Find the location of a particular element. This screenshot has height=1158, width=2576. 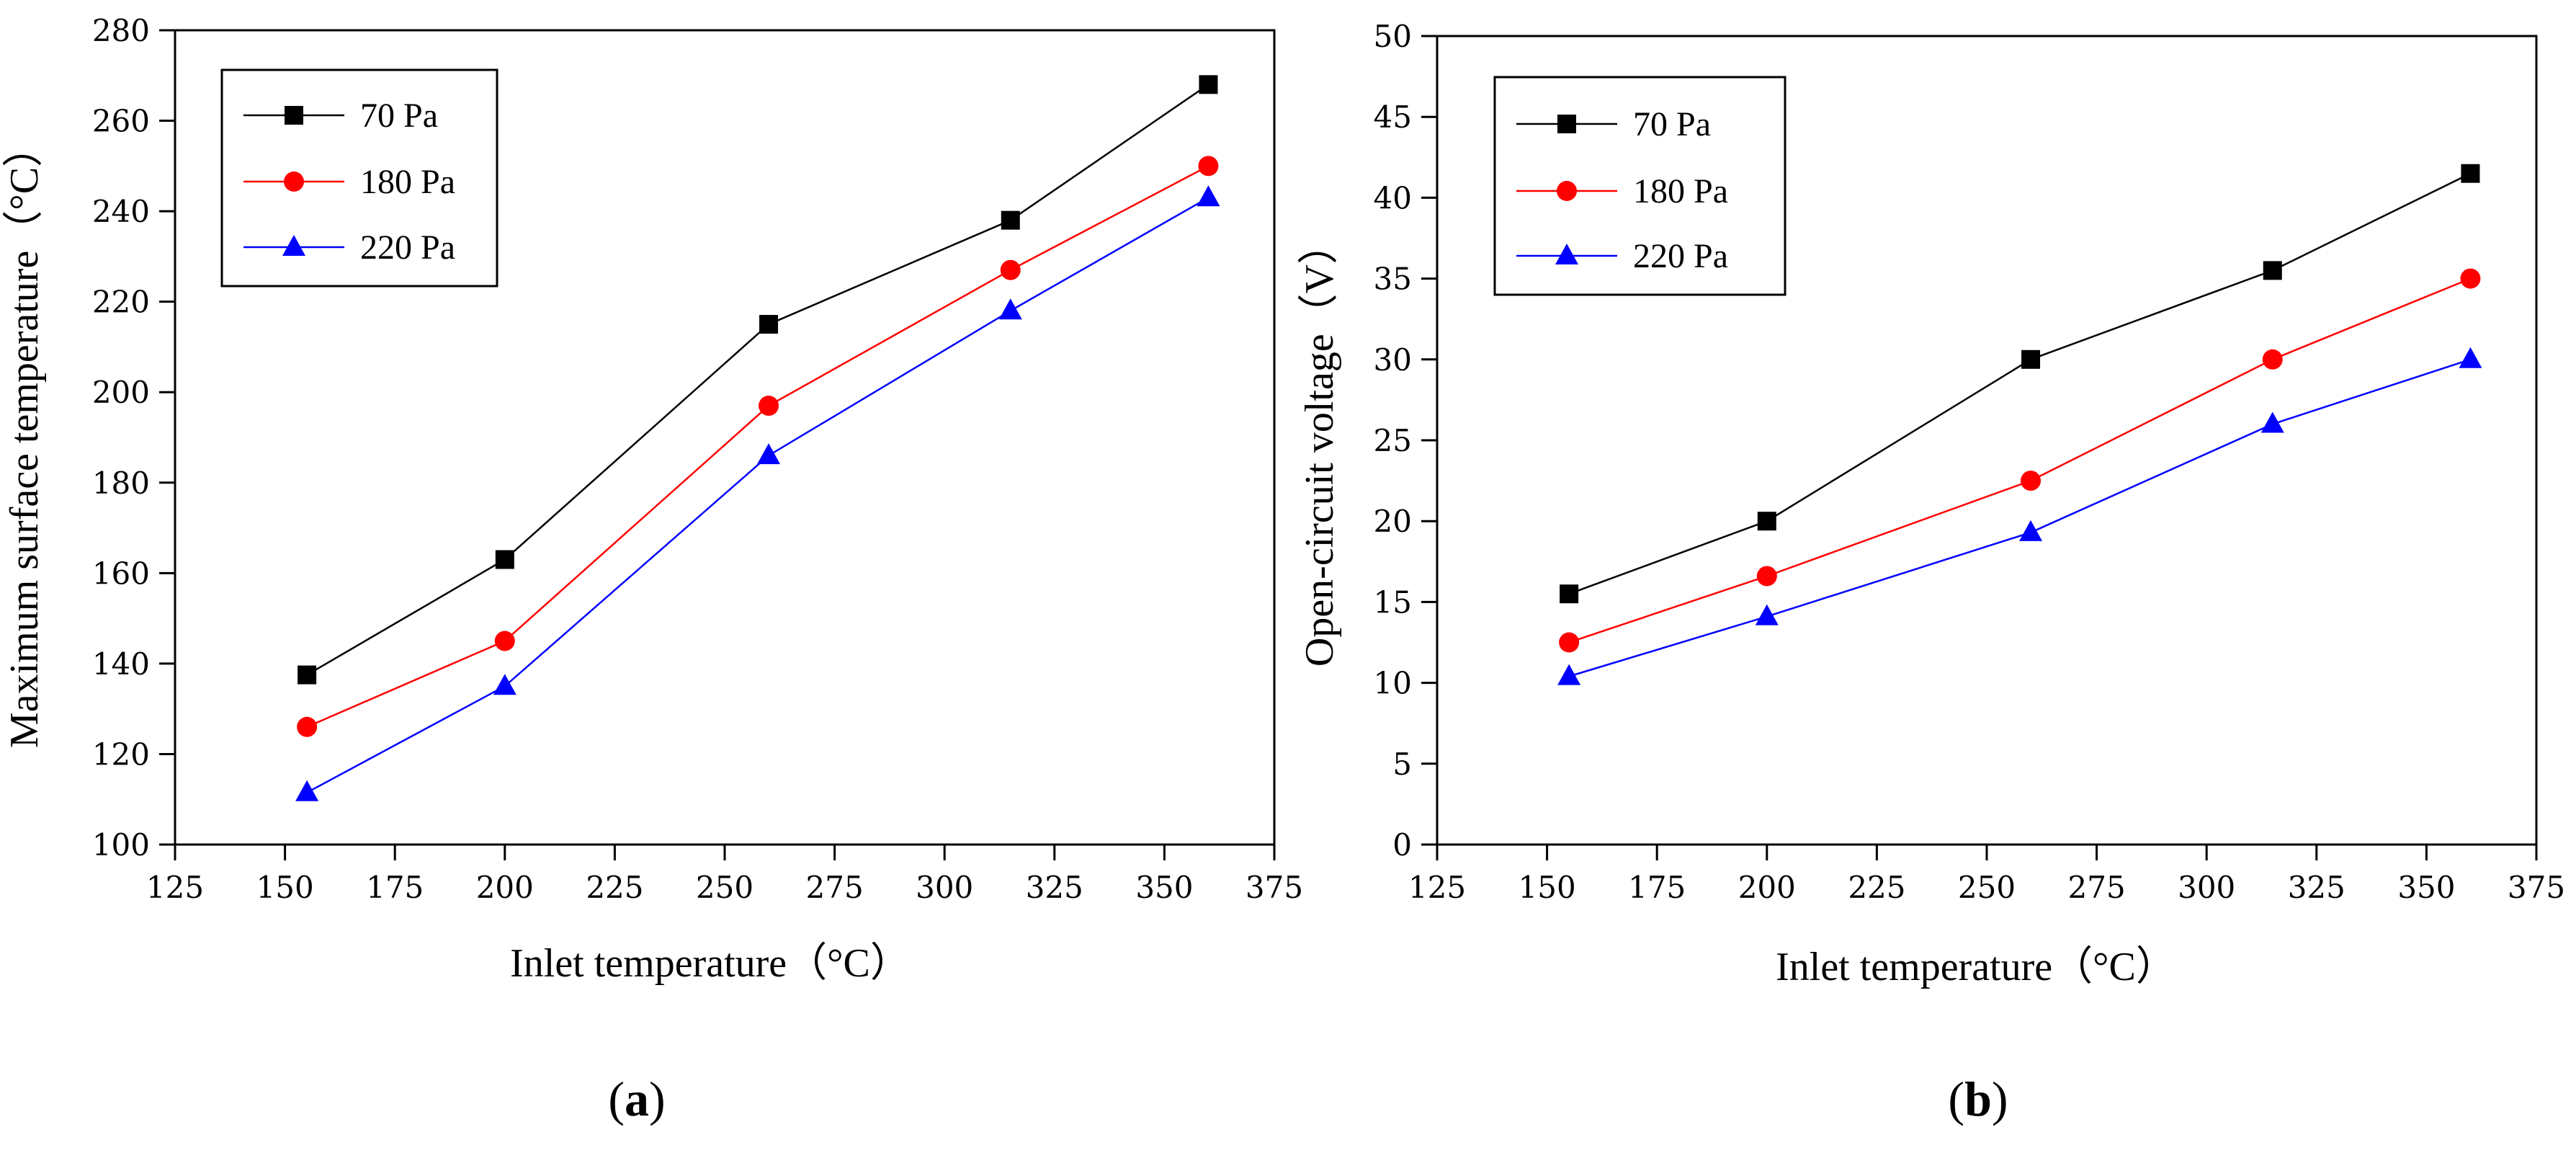

panel-label-letter: b is located at coordinates (1978, 1099).